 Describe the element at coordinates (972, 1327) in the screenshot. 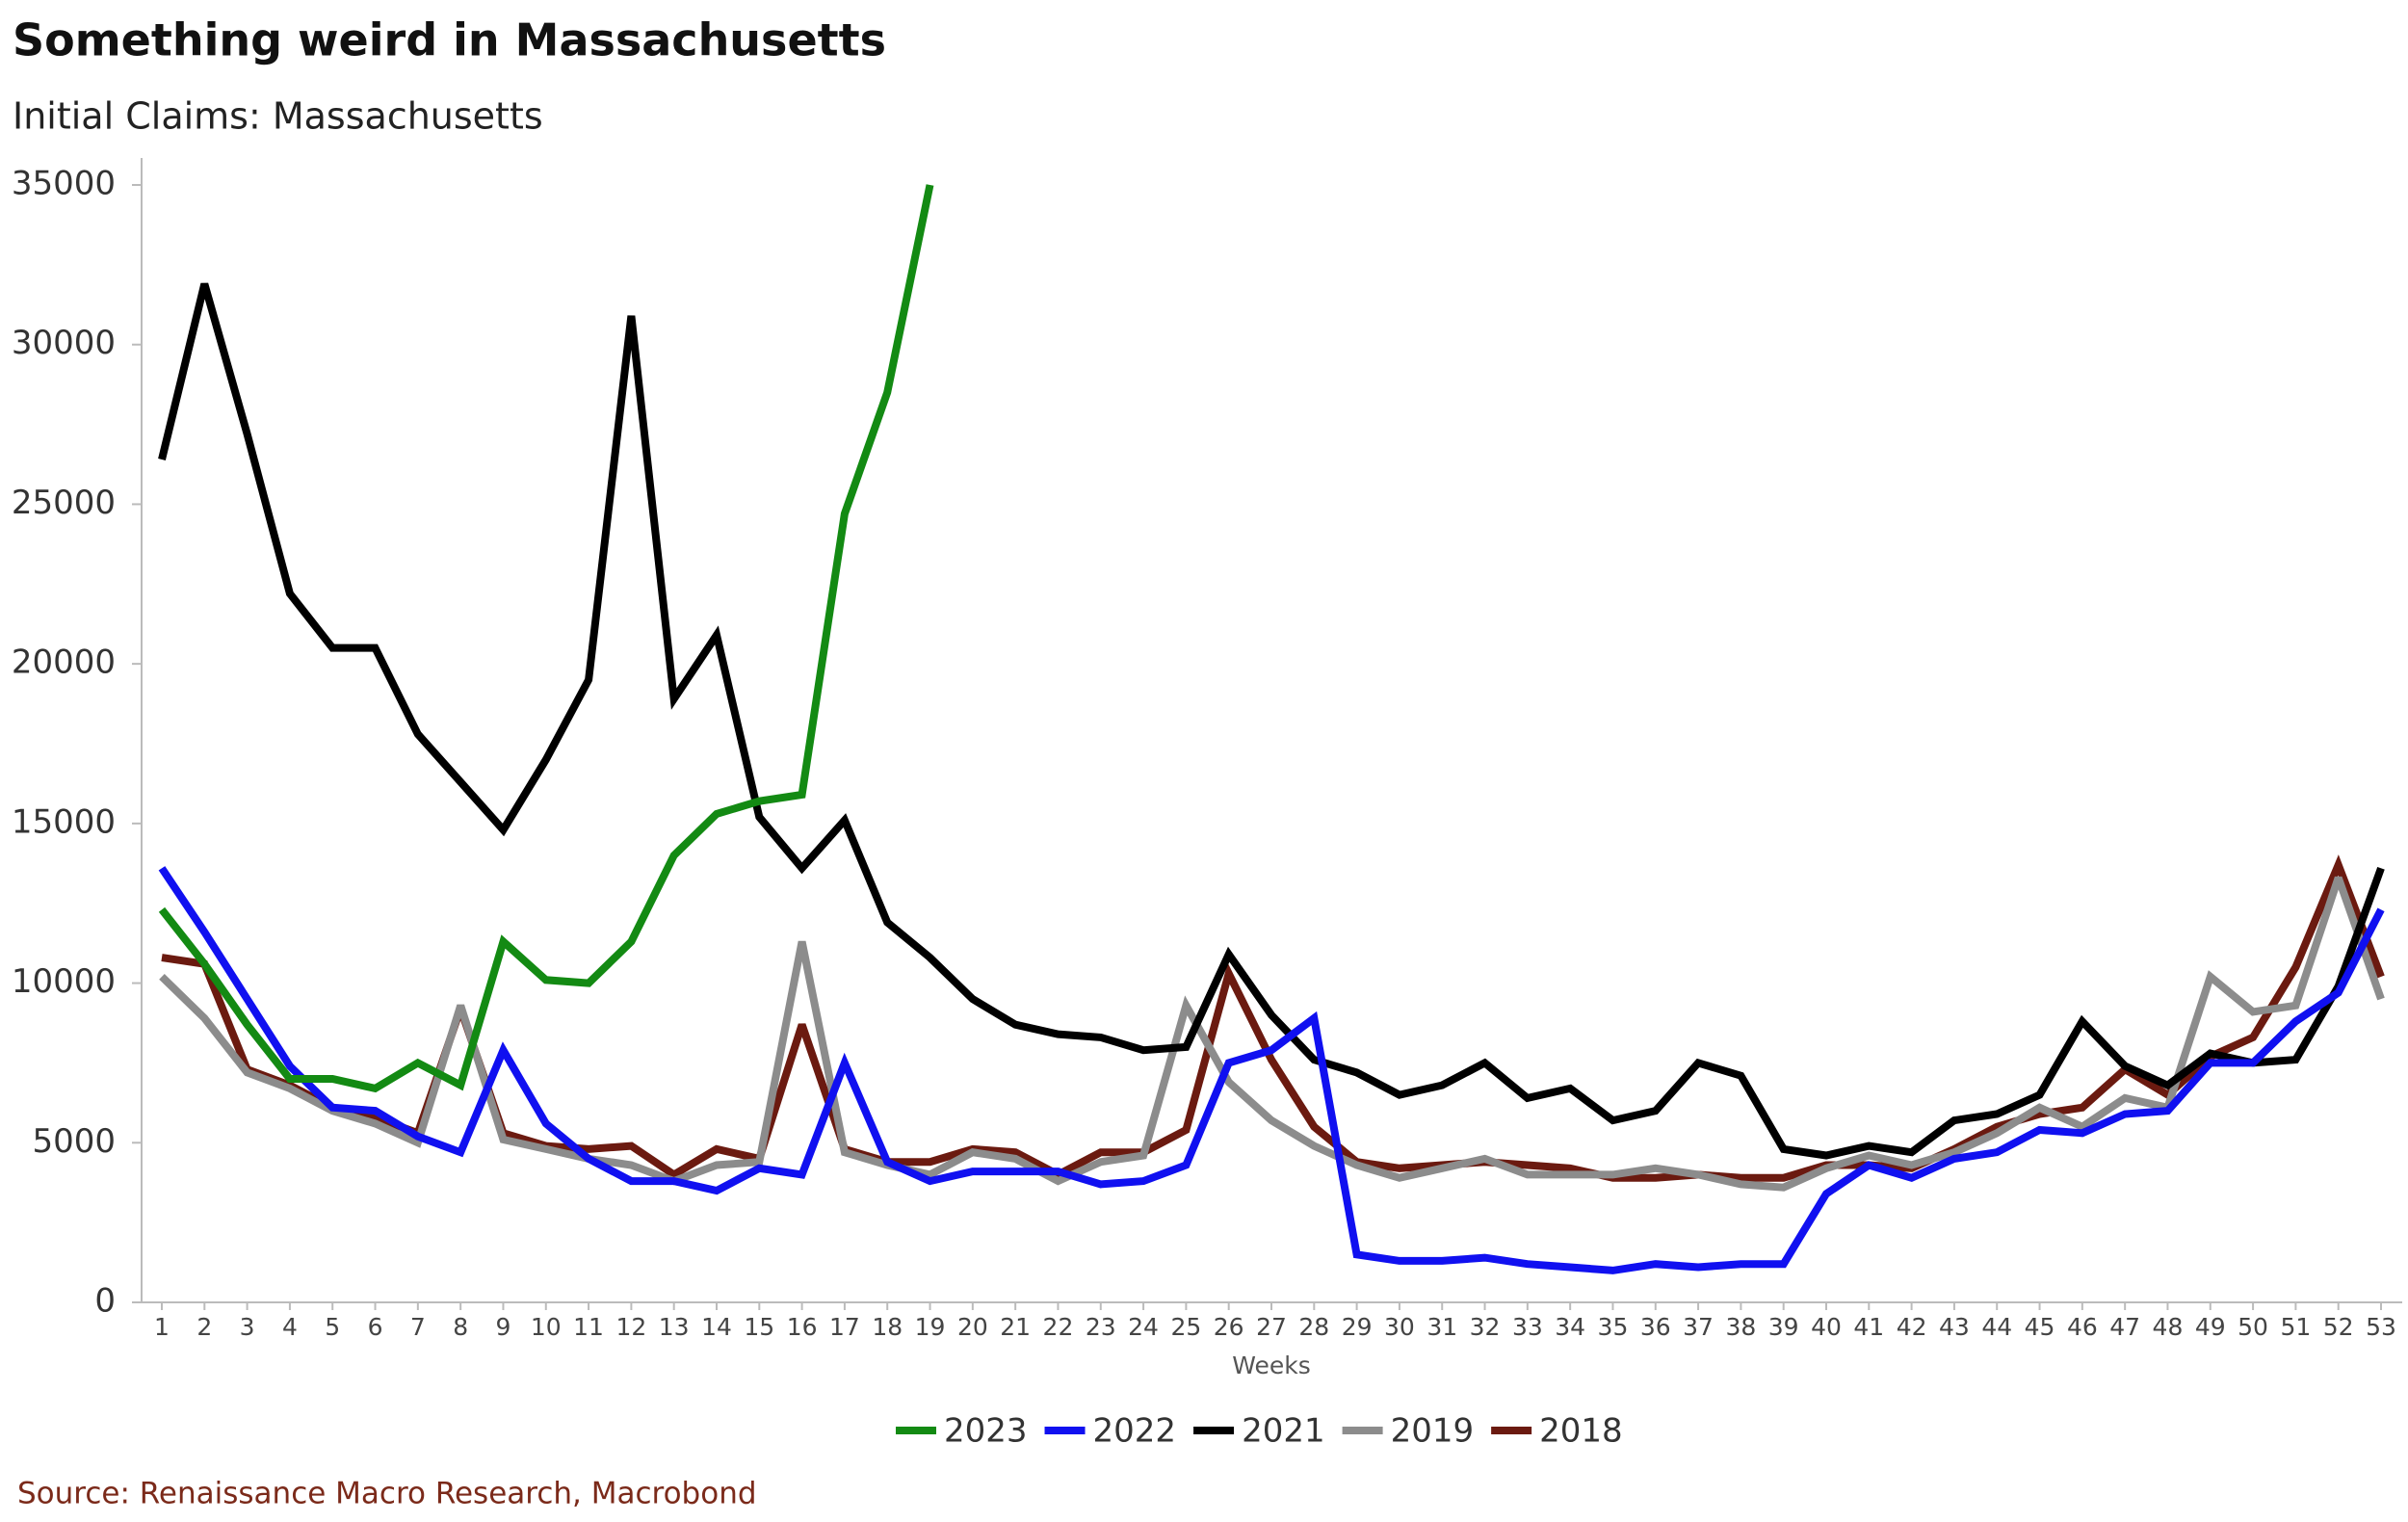

I see `x-tick-label: 20` at that location.